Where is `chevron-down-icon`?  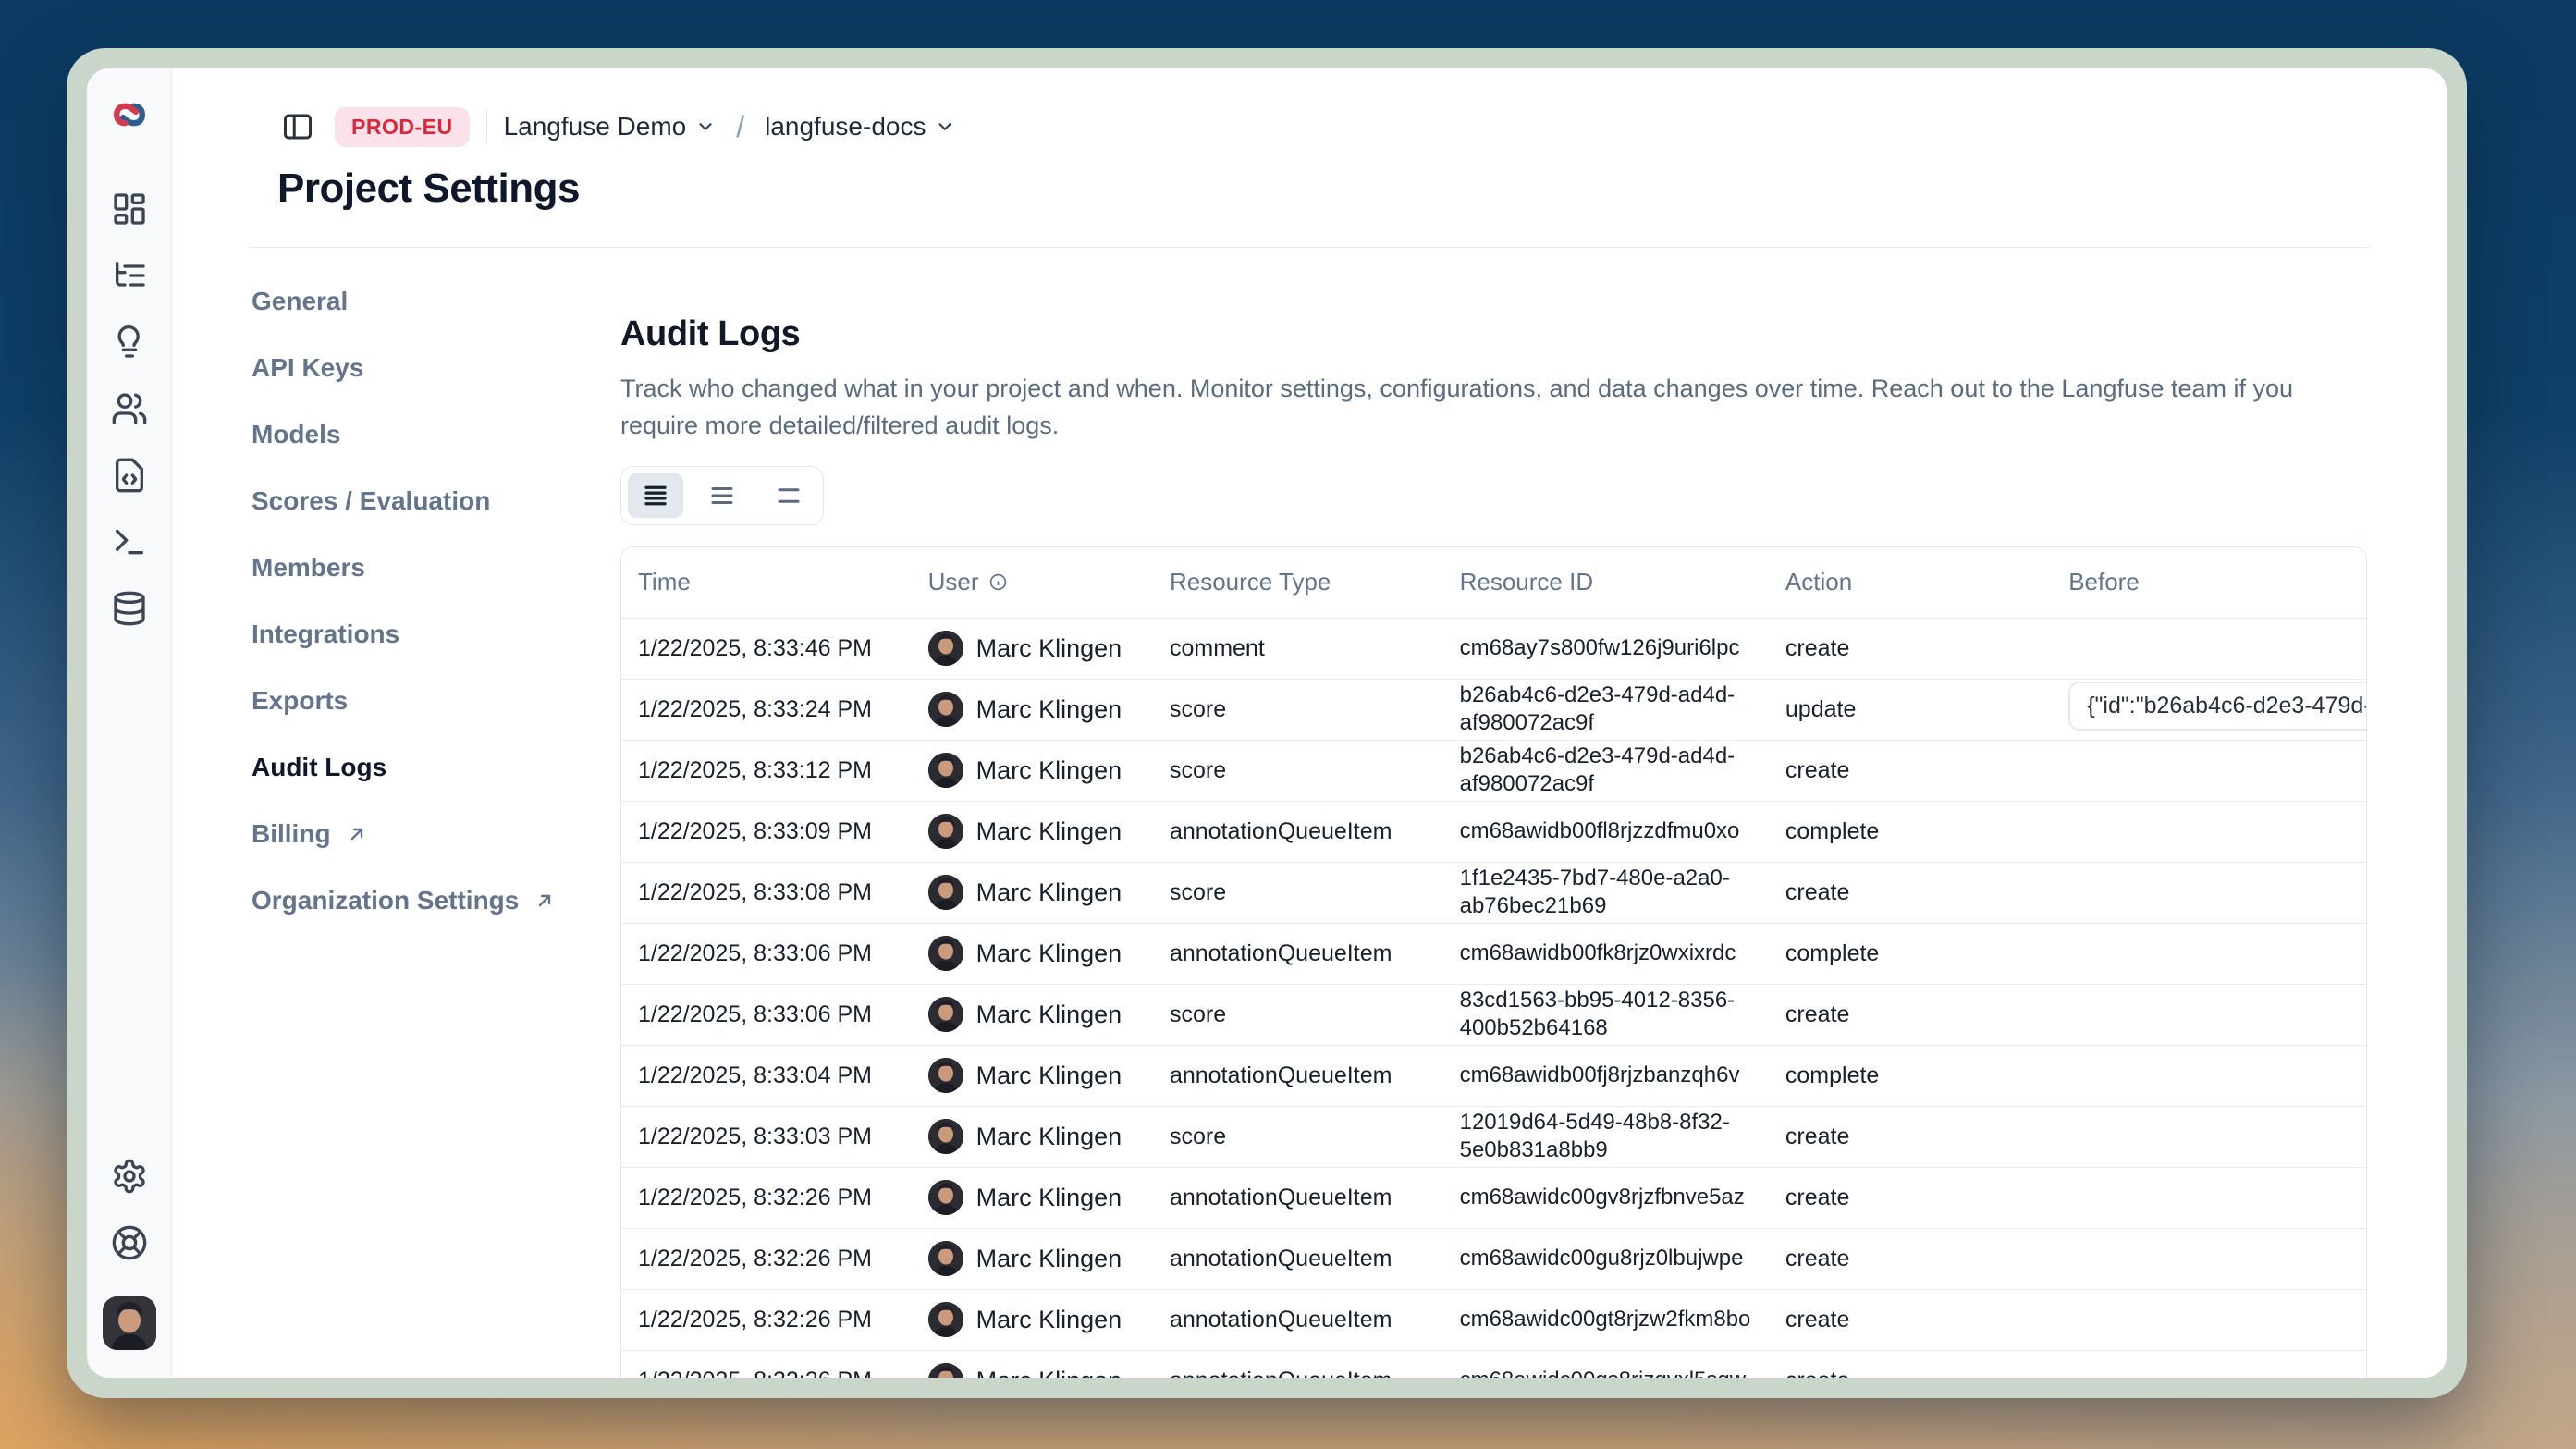 chevron-down-icon is located at coordinates (705, 126).